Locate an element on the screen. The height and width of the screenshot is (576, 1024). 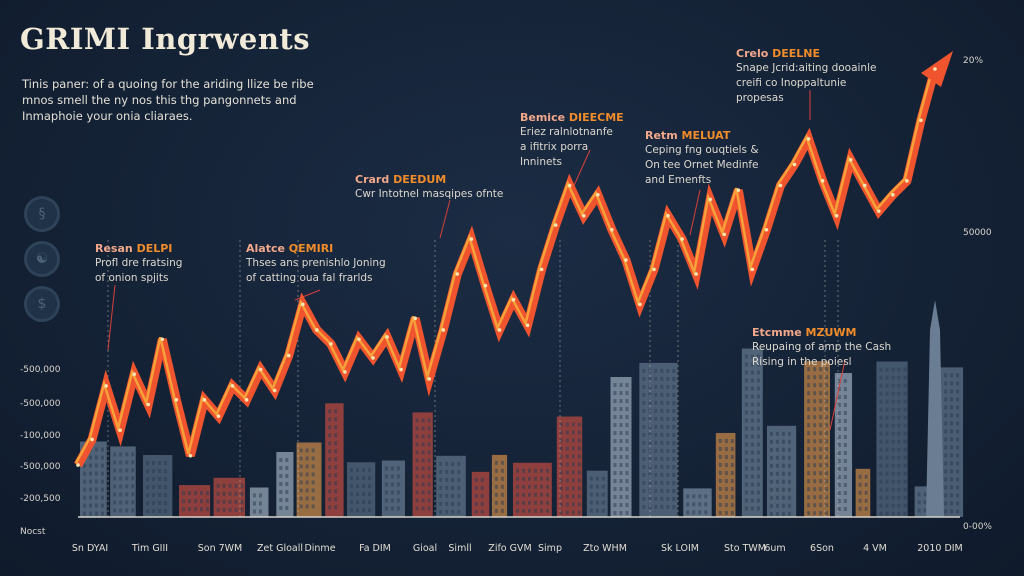
annotation-text: Eriez ralnlotnanfe is located at coordinates (566, 132).